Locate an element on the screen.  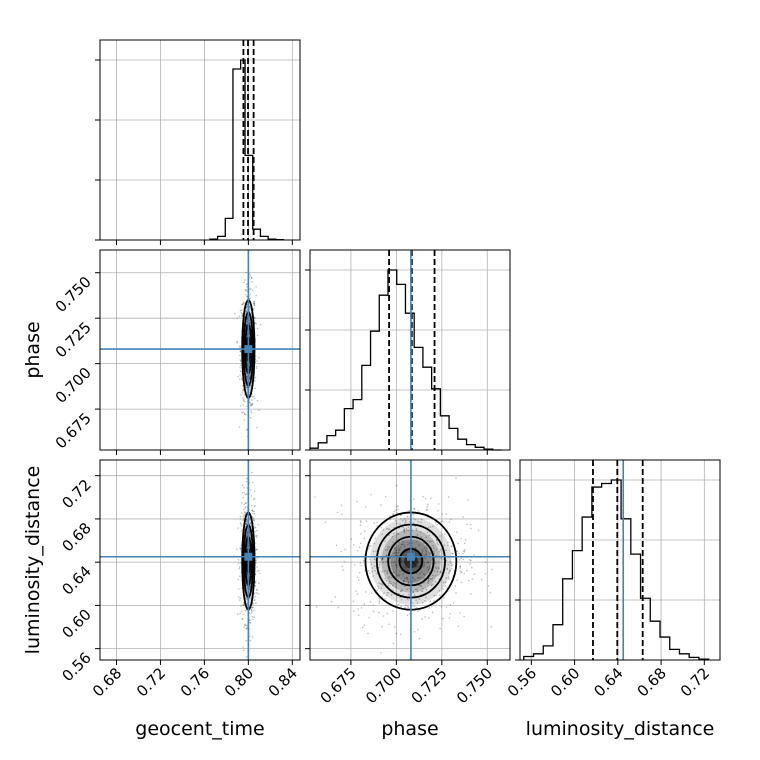
y-axis-label-phase: phase is located at coordinates (33, 349).